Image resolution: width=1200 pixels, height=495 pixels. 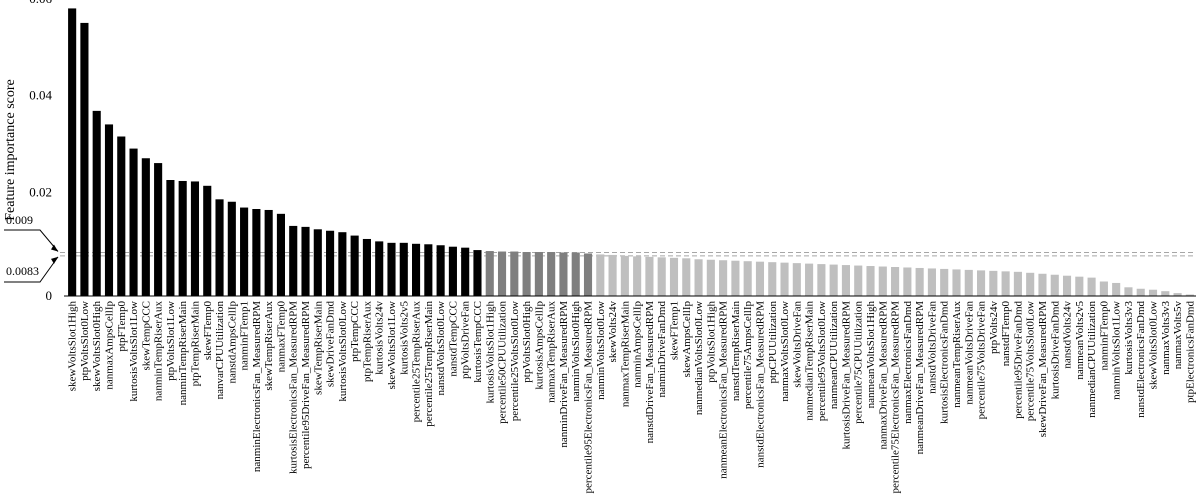 I want to click on category-label: kurtosisDriveFanDmd, so click(x=1055, y=350).